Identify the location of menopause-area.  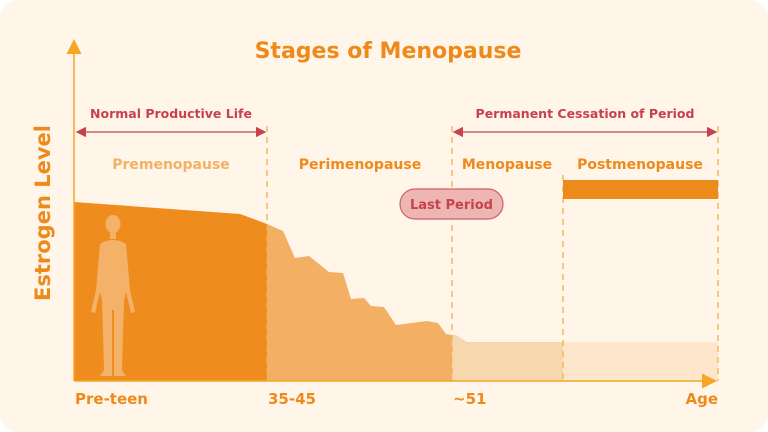
(507, 358).